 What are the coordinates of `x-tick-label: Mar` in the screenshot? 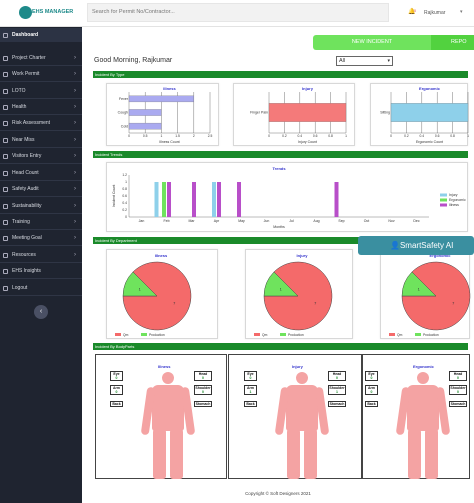 It's located at (191, 221).